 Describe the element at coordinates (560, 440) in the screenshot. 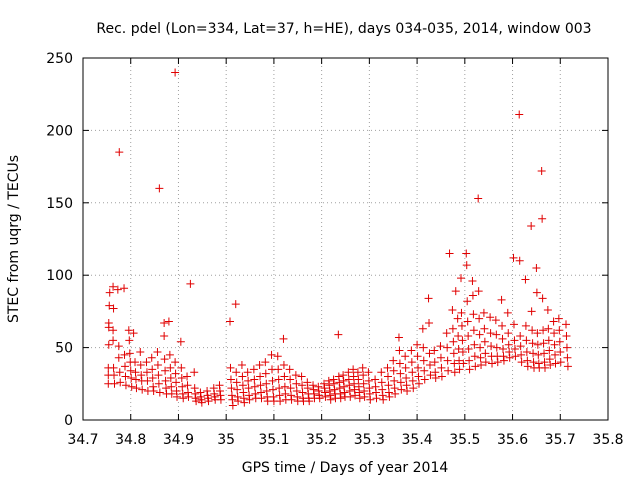

I see `x-tick-label: 35.7` at that location.